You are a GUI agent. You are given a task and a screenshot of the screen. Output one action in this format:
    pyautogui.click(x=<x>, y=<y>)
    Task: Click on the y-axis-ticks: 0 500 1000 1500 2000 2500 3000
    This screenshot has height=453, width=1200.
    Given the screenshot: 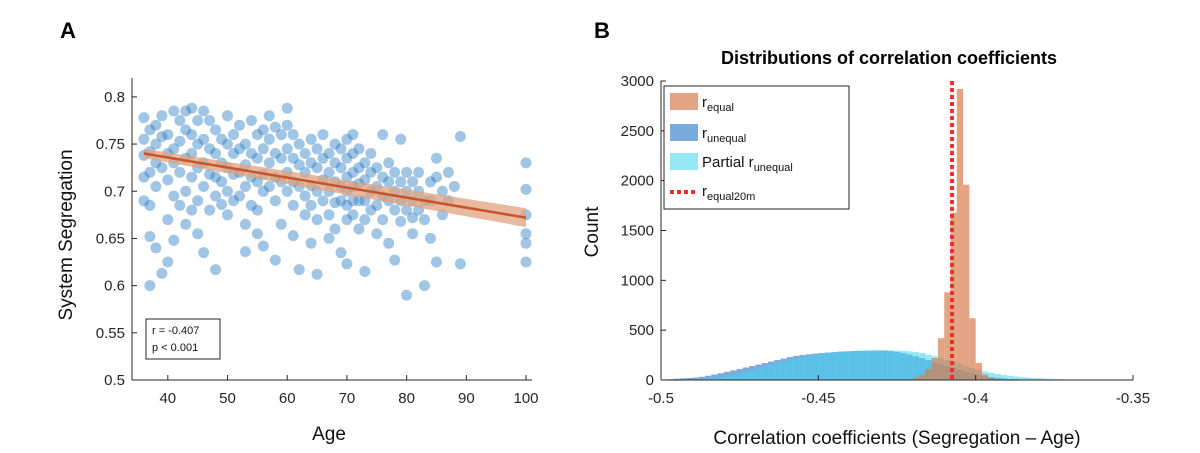 What is the action you would take?
    pyautogui.click(x=643, y=231)
    